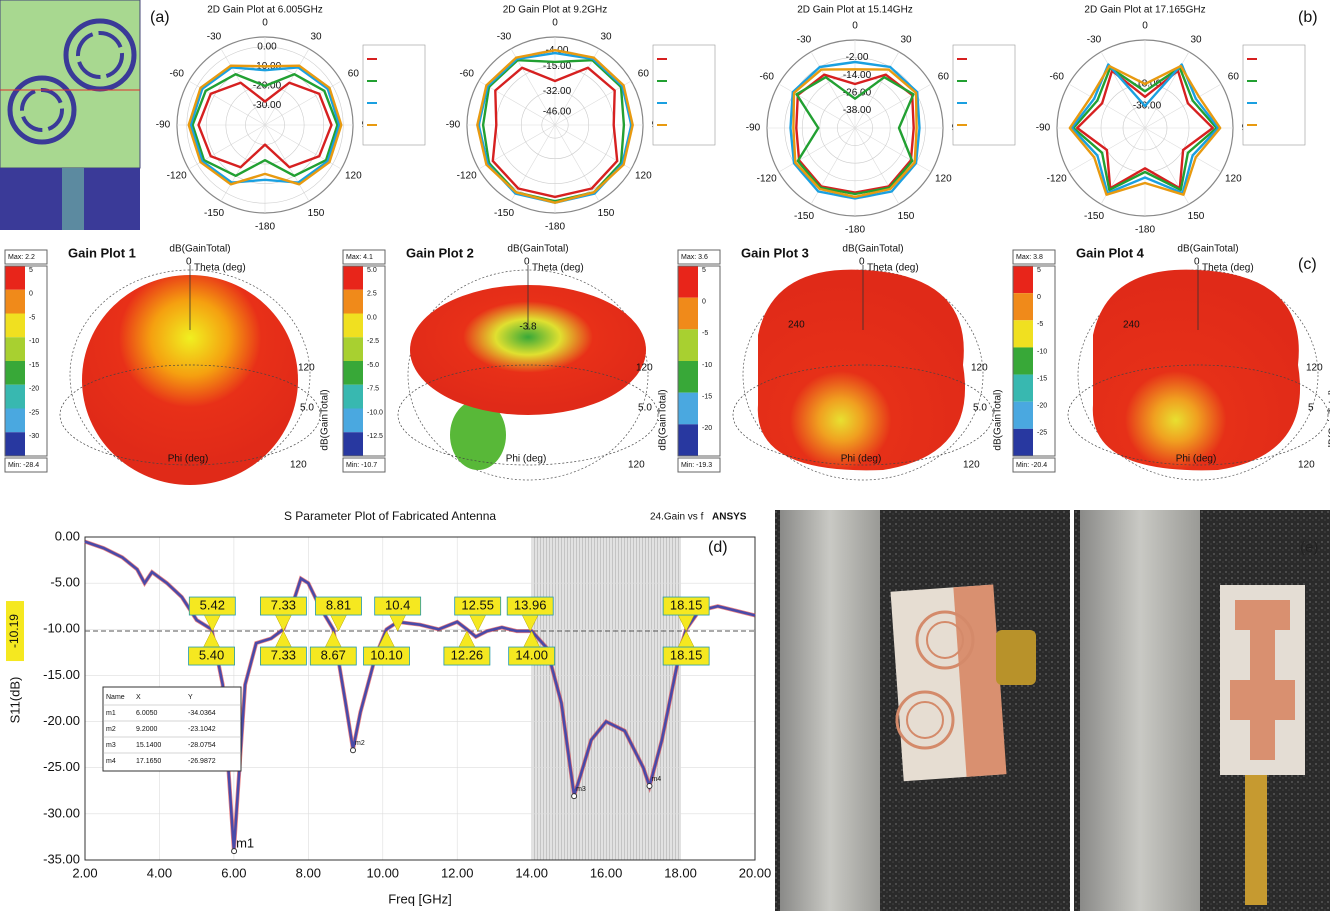 The width and height of the screenshot is (1330, 911). Describe the element at coordinates (359, 257) in the screenshot. I see `colorbar-max-label: Max: 4.1` at that location.